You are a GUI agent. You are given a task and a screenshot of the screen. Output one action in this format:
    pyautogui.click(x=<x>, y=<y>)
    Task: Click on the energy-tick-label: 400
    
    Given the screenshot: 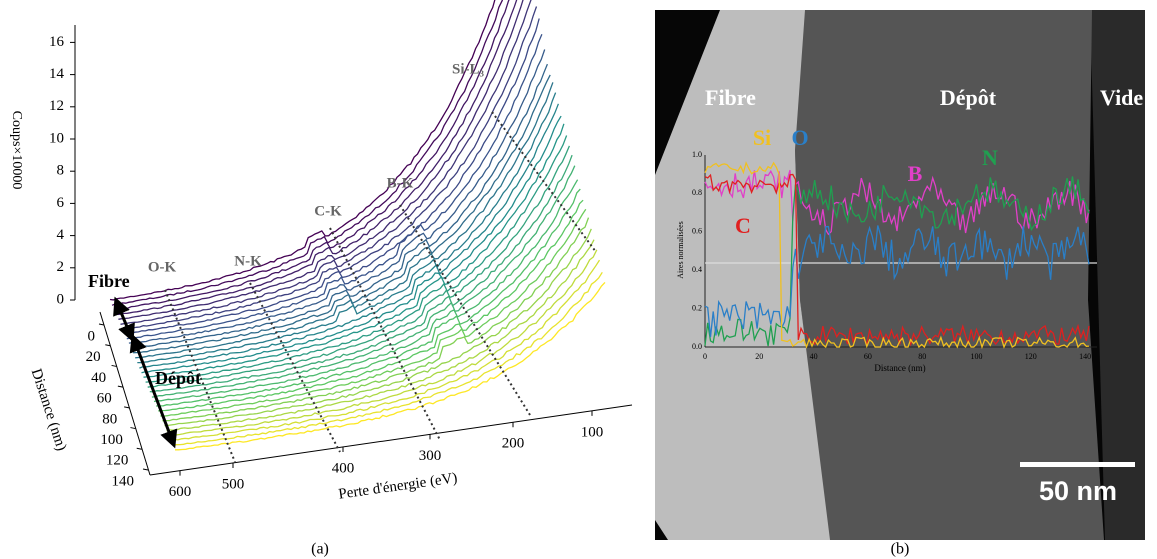 What is the action you would take?
    pyautogui.click(x=343, y=468)
    